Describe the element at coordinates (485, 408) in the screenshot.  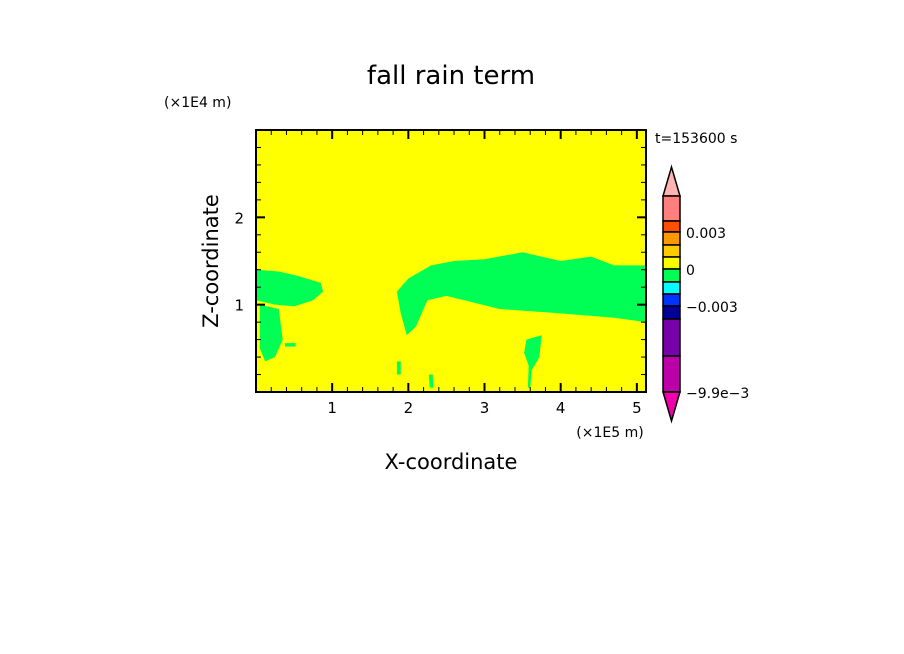
I see `x-tick-label: 3` at that location.